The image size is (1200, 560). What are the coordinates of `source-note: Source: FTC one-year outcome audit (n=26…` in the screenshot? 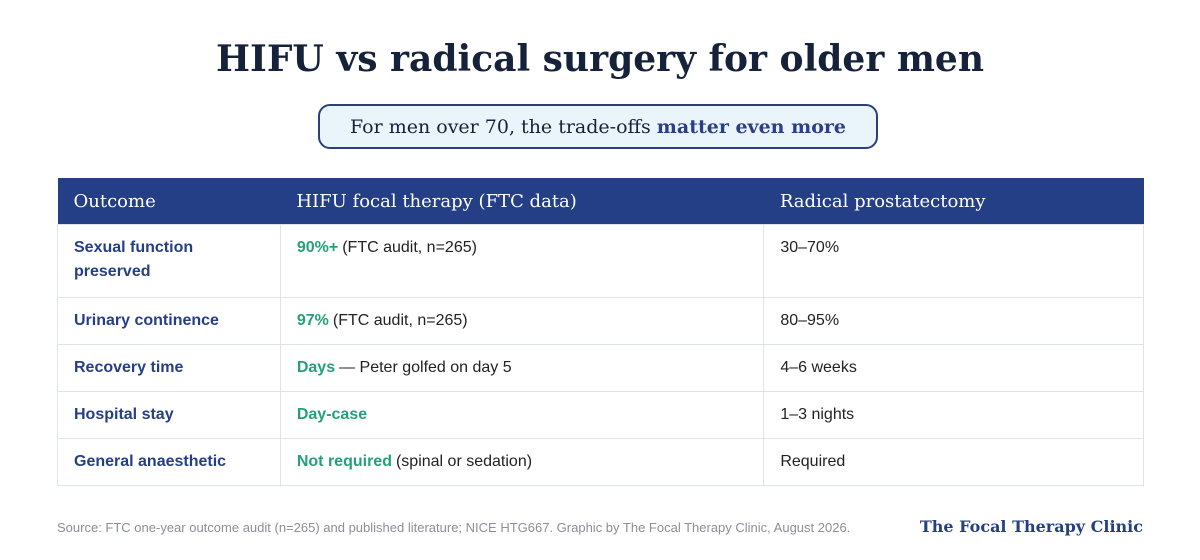 It's located at (454, 527).